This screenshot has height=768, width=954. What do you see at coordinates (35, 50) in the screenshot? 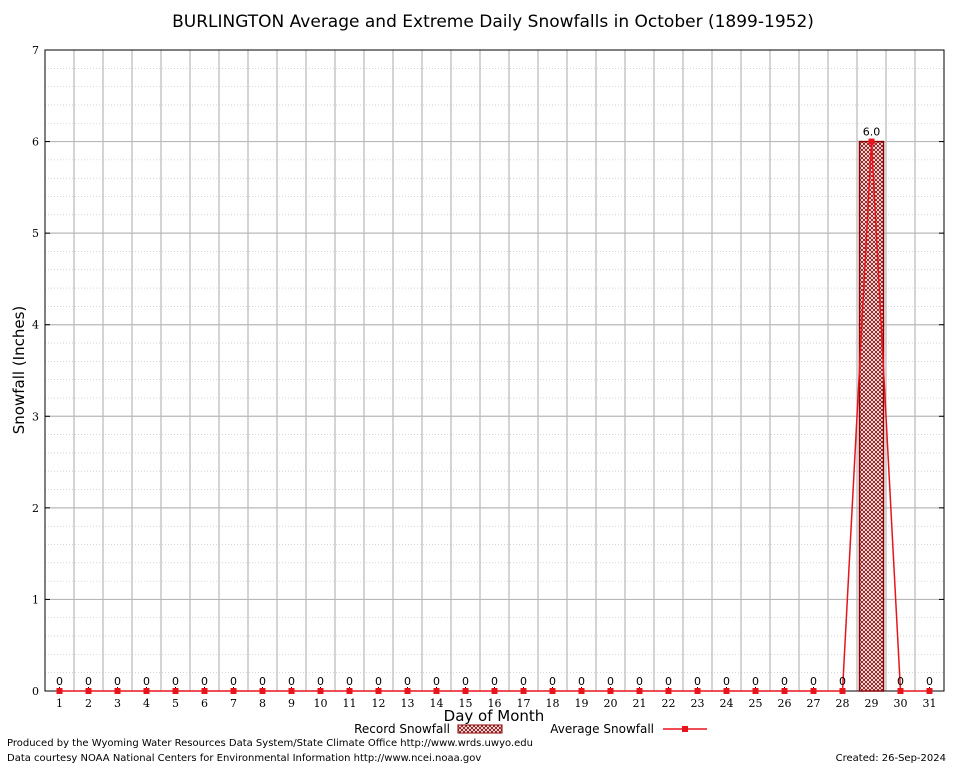
I see `y-tick-label: 7` at bounding box center [35, 50].